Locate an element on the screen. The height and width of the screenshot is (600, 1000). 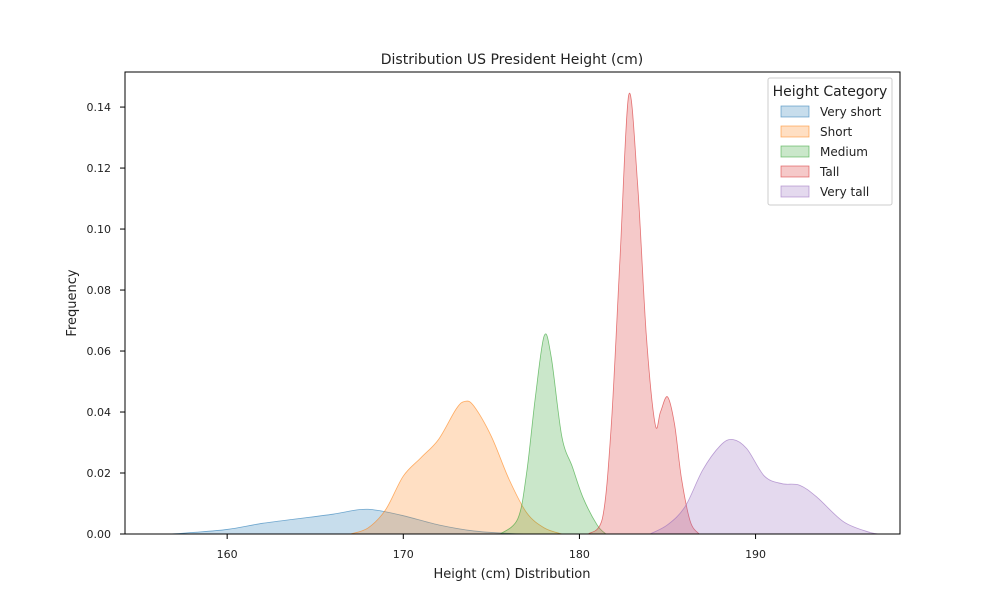
legend-label-very-short: Very short is located at coordinates (851, 112).